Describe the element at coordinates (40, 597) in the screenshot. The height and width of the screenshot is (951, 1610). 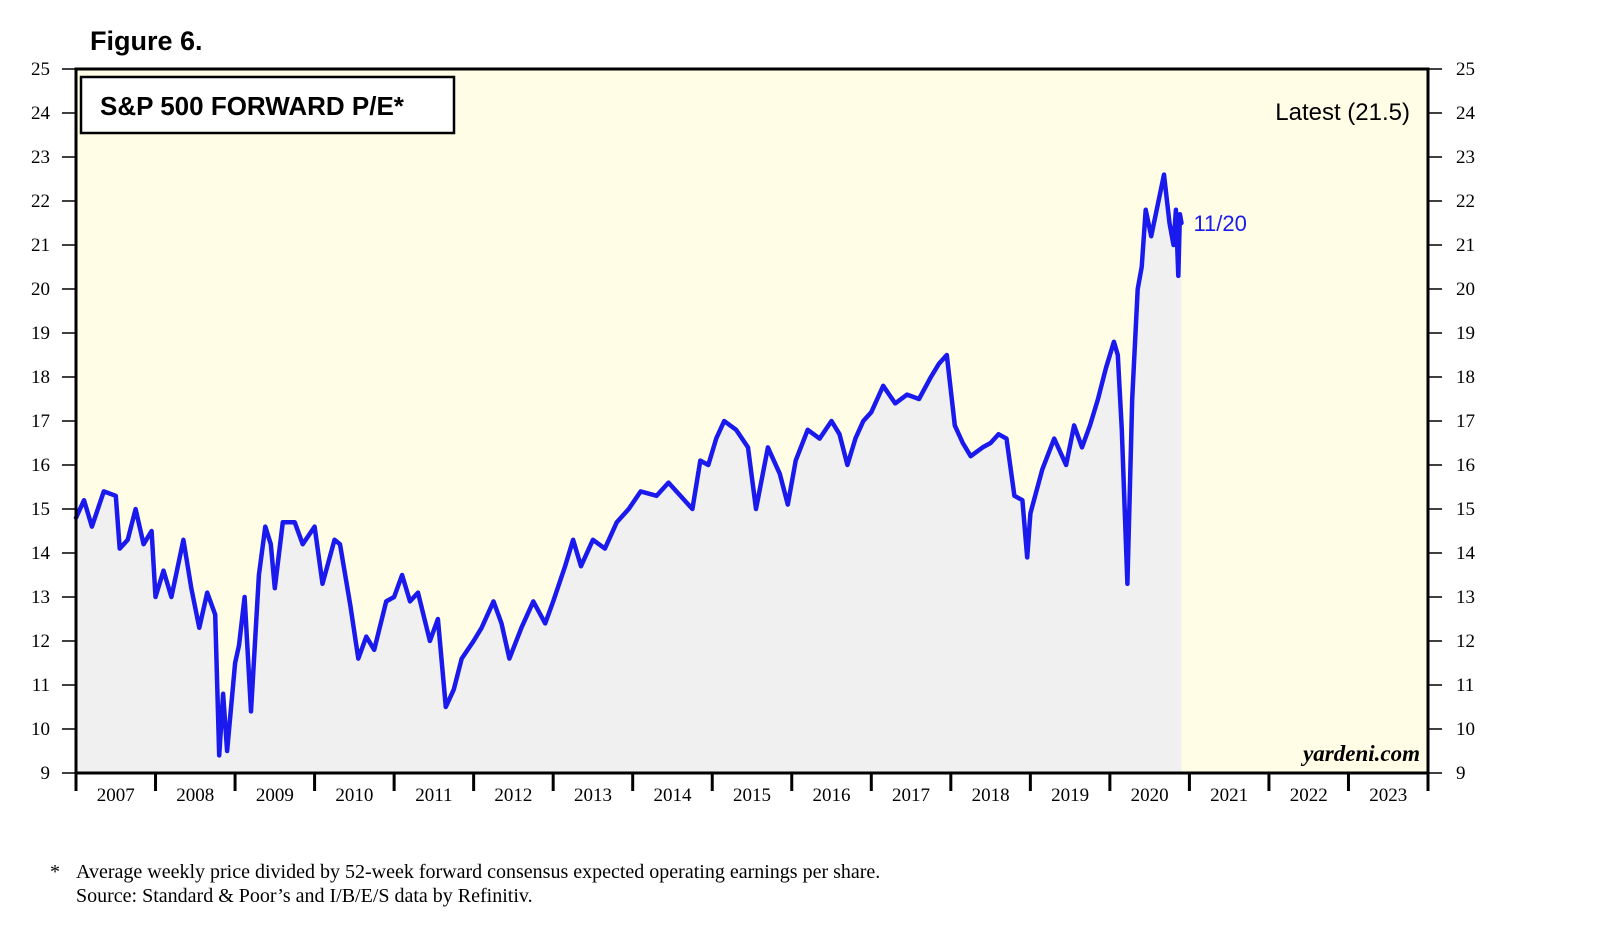
I see `y-tick-label-left: 13` at that location.